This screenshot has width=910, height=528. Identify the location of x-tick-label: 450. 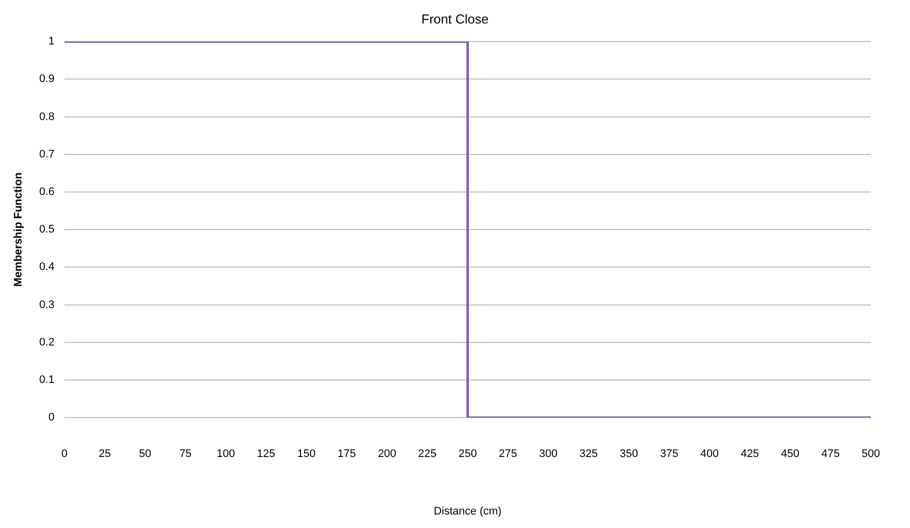
(790, 454).